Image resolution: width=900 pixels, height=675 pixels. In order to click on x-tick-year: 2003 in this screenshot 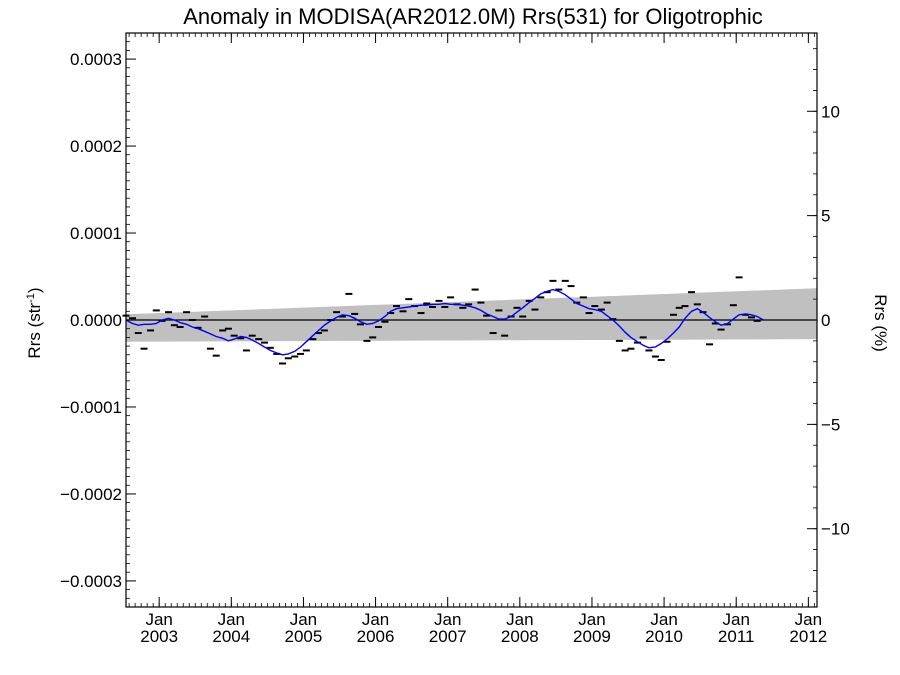, I will do `click(159, 636)`.